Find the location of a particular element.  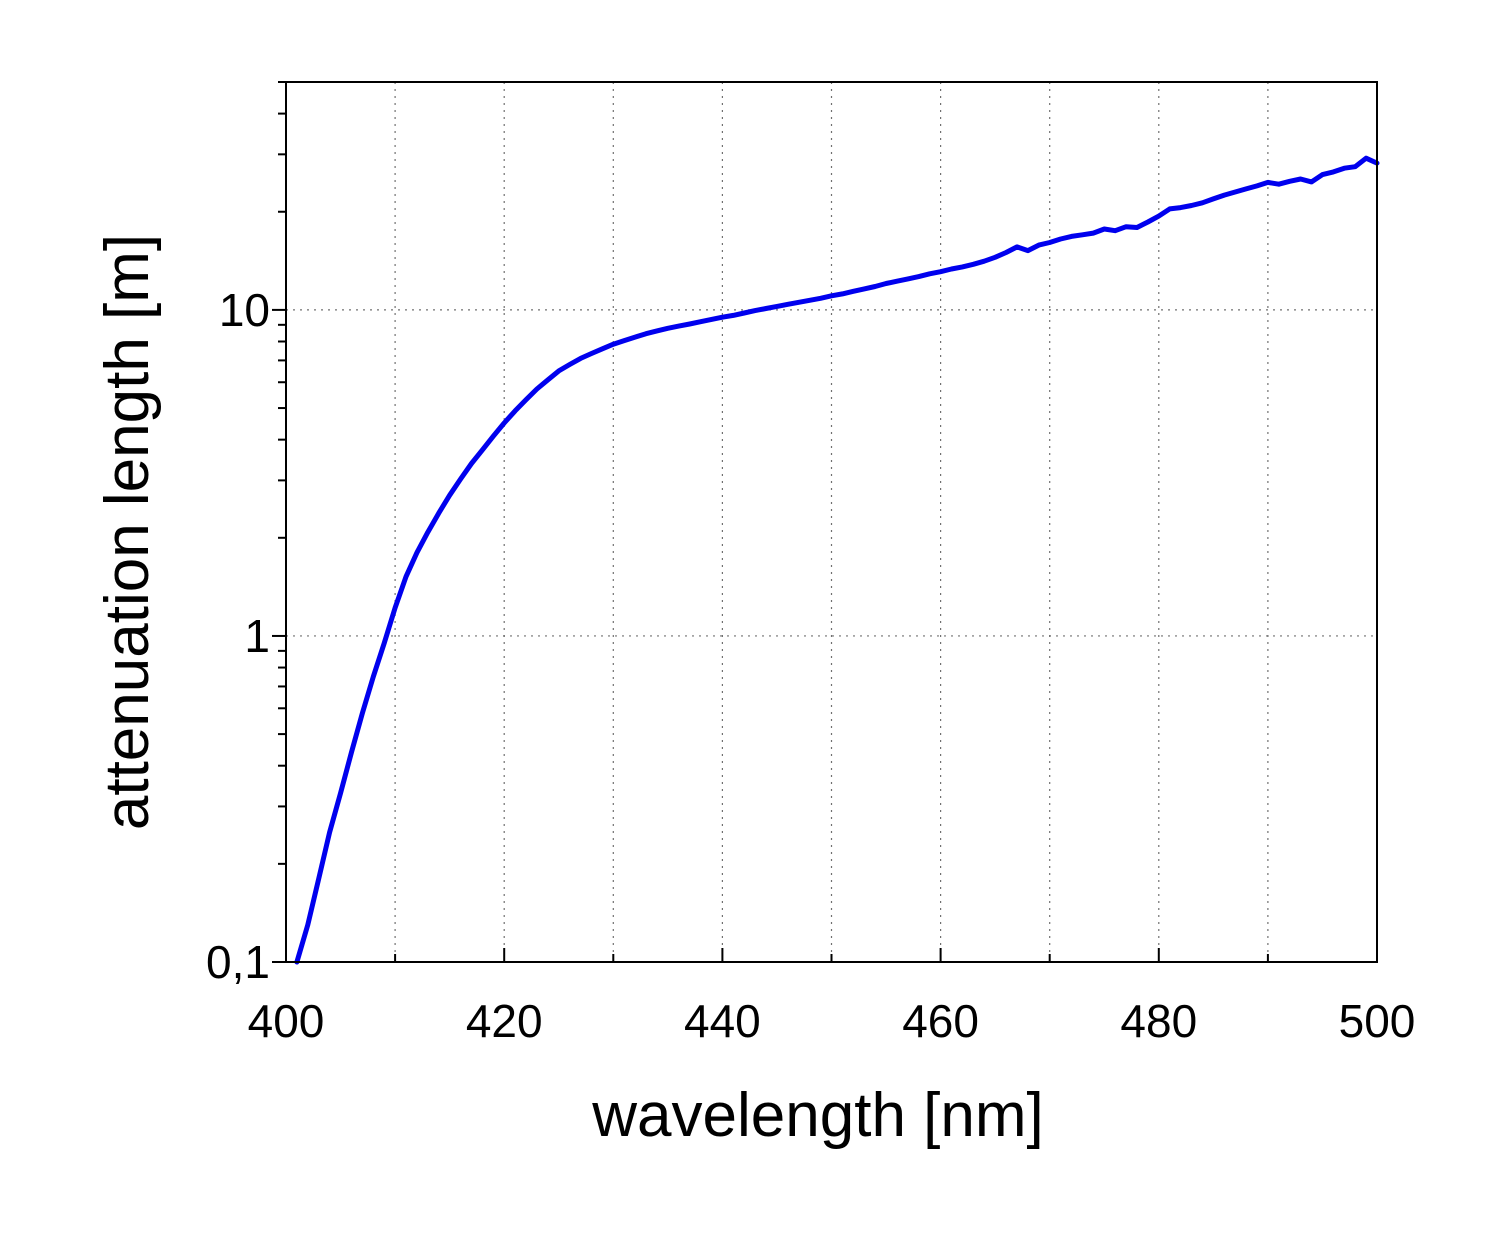

x-tick-label: 460 is located at coordinates (940, 1021).